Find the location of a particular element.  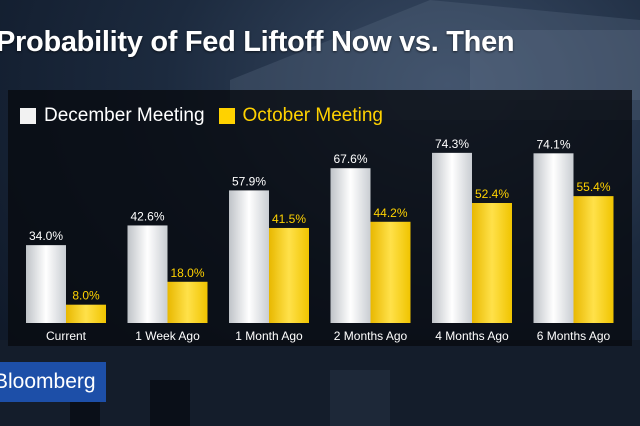

legend-swatch-december is located at coordinates (28, 116).